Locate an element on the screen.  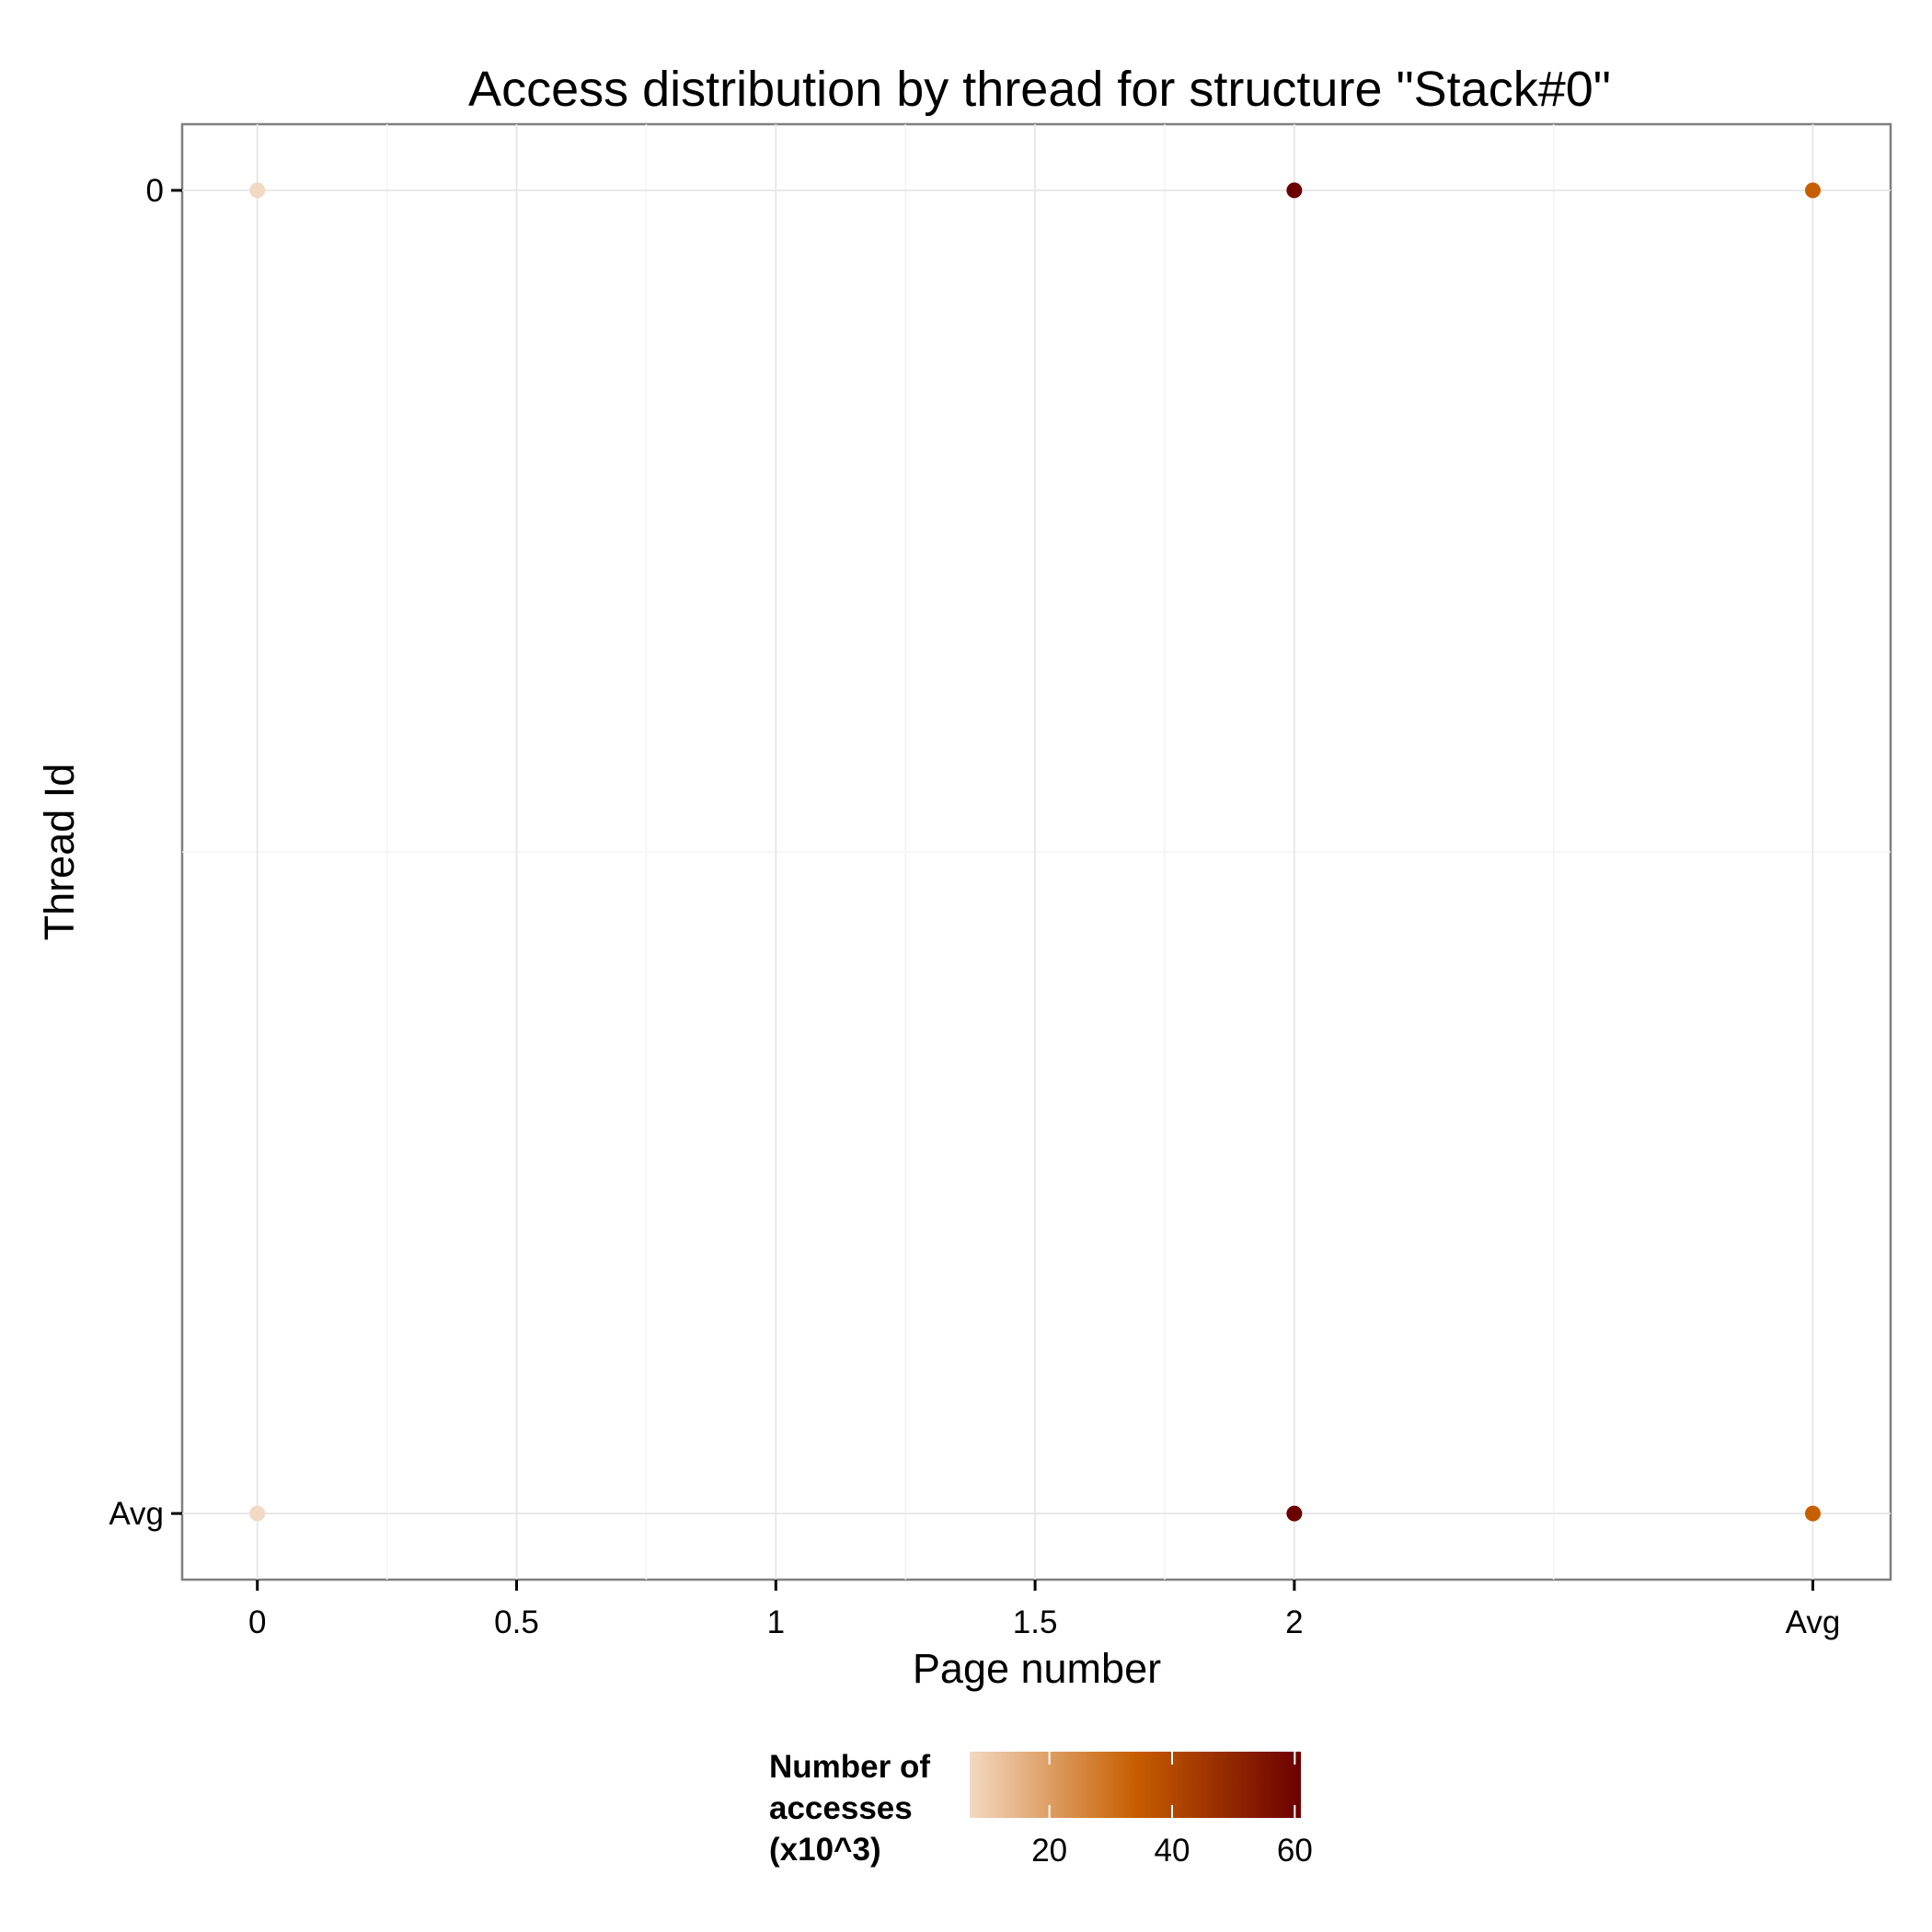
legend-title-line-3: (x10^3) is located at coordinates (825, 1850).